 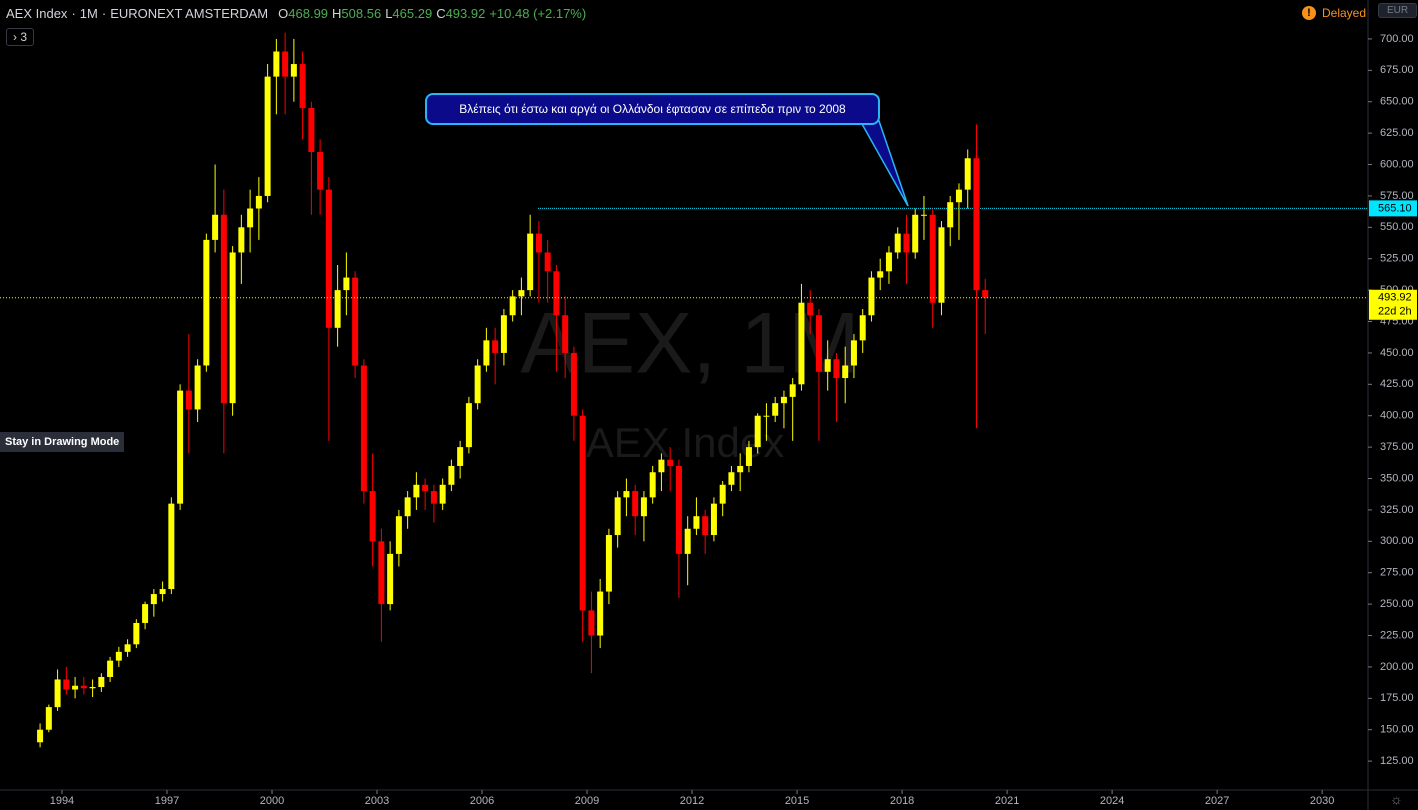 What do you see at coordinates (1397, 164) in the screenshot?
I see `y-tick-label: 600.00` at bounding box center [1397, 164].